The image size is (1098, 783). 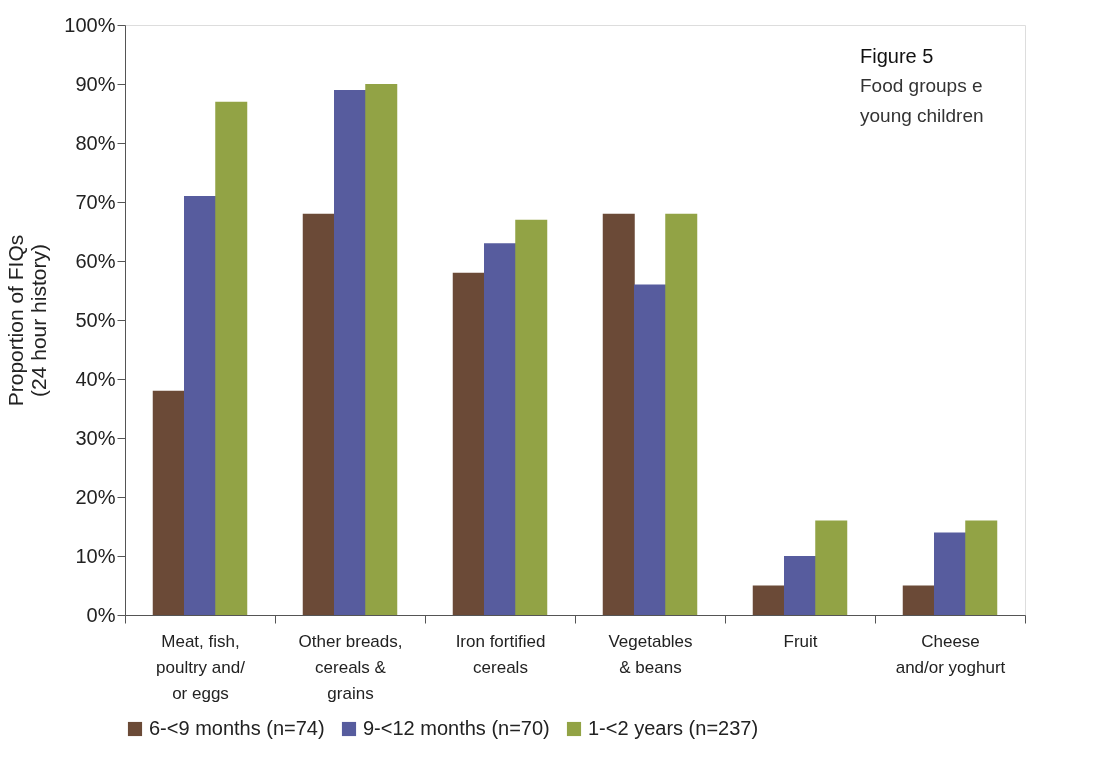 I want to click on x-tick-label: Fruit, so click(x=800, y=641).